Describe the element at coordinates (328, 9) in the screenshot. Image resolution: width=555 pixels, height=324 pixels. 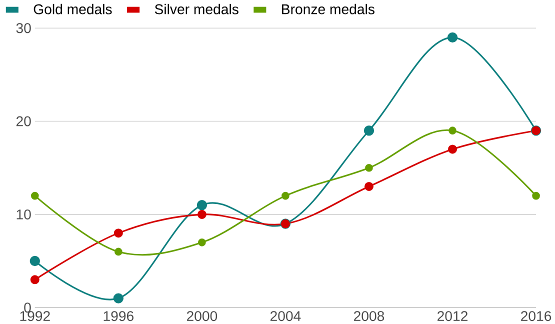
I see `legend-label: Bronze medals` at that location.